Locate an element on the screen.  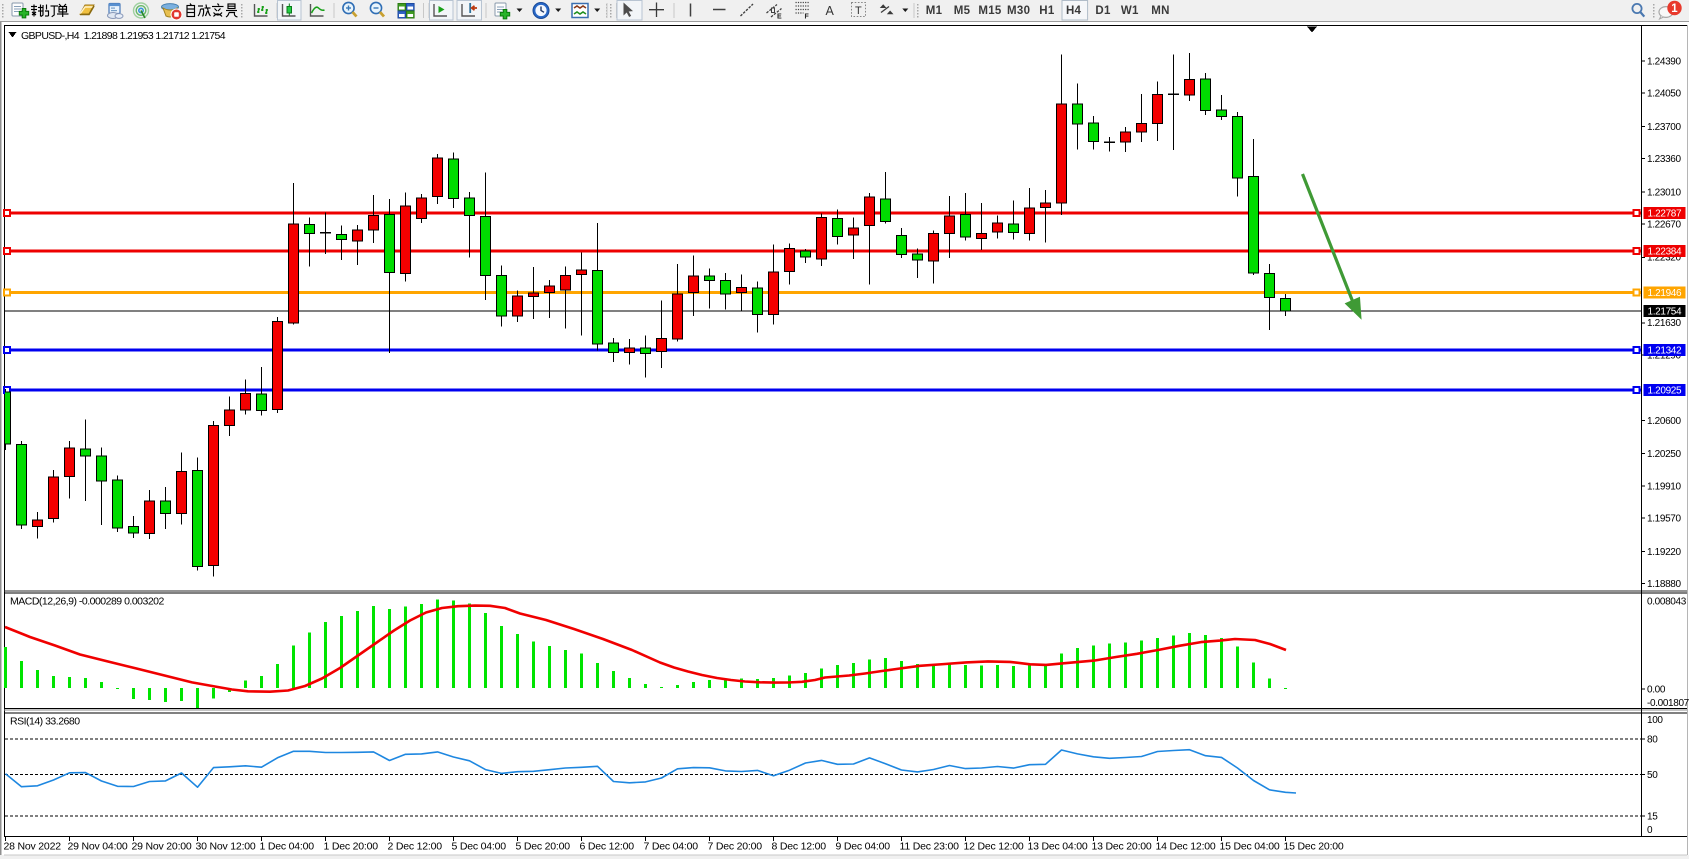
svg-text: 1.23360 is located at coordinates (1664, 159).